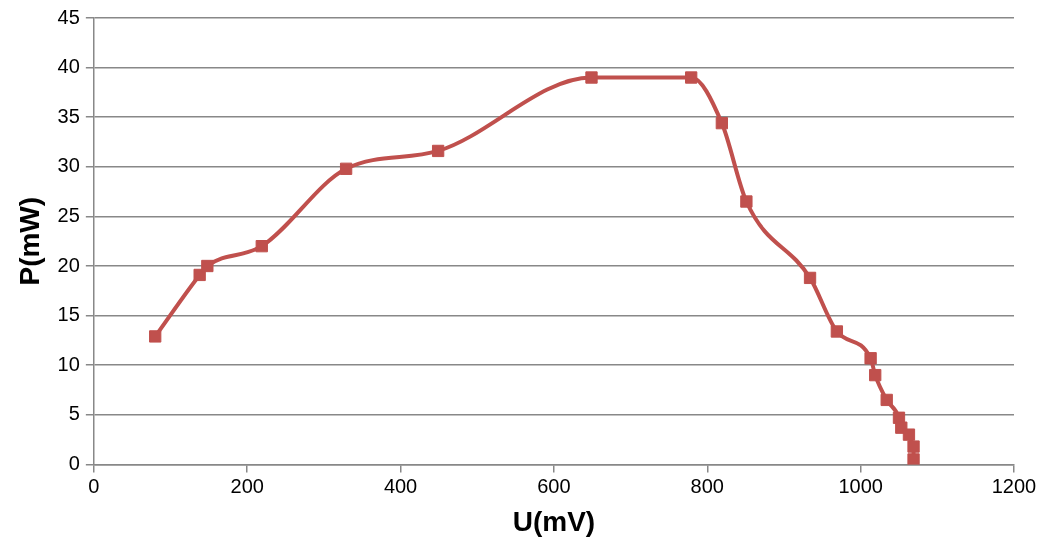 The height and width of the screenshot is (548, 1044). I want to click on y-tick-label: 45, so click(68, 16).